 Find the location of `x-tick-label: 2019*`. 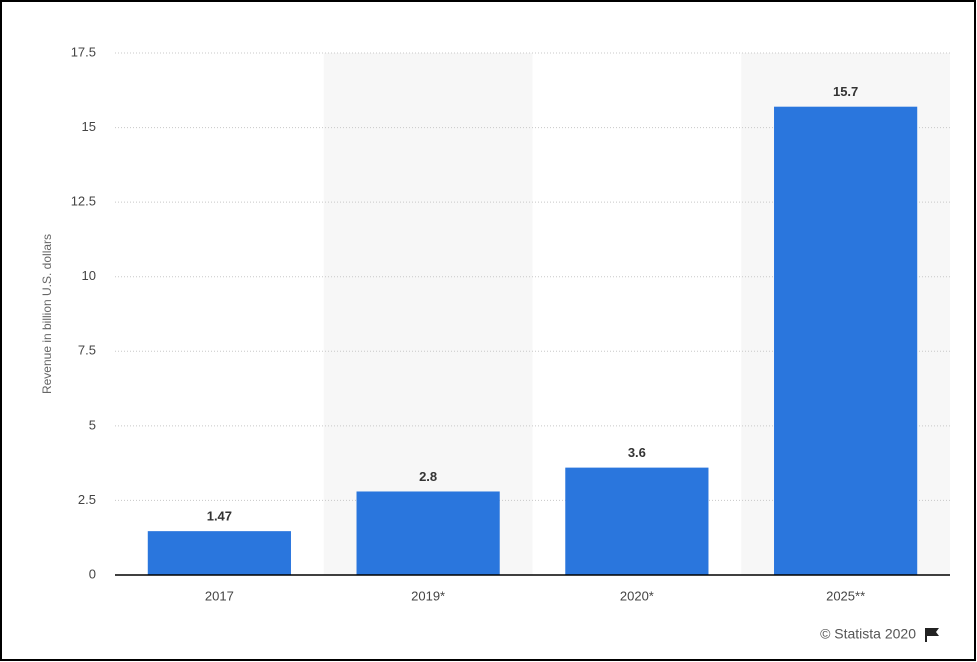

x-tick-label: 2019* is located at coordinates (428, 595).